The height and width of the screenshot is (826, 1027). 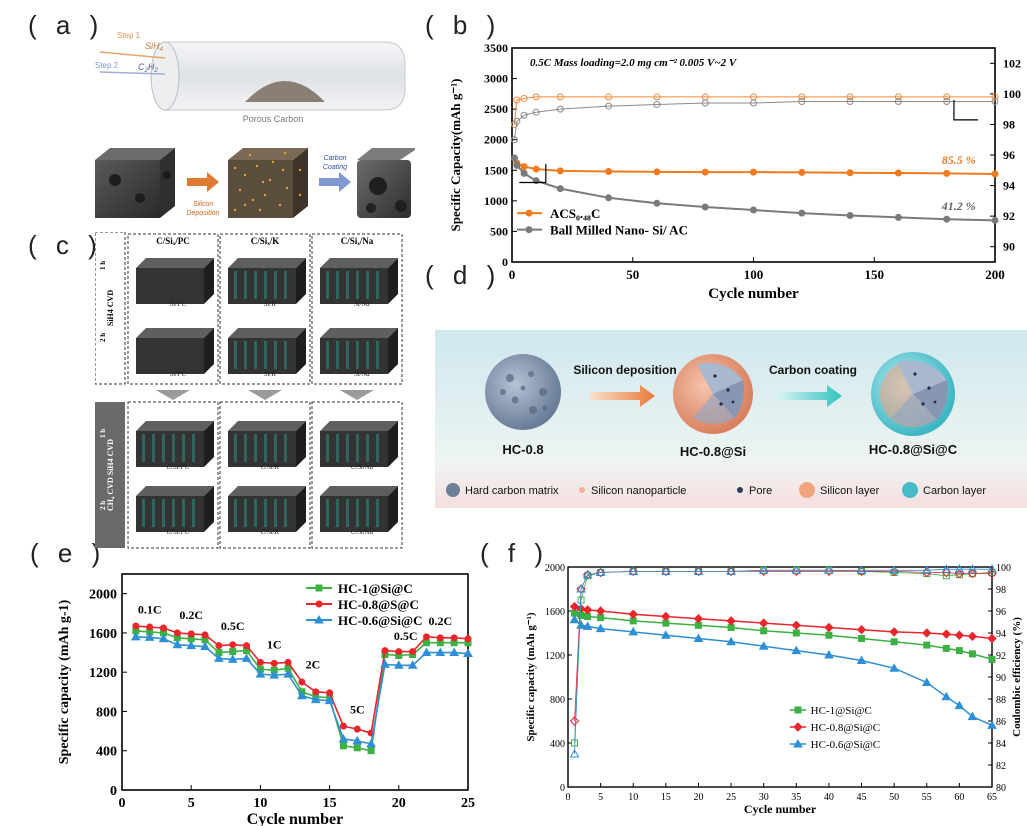 What do you see at coordinates (531, 677) in the screenshot?
I see `chart-f-ylabel: Specific capacity (mAh g⁻¹)` at bounding box center [531, 677].